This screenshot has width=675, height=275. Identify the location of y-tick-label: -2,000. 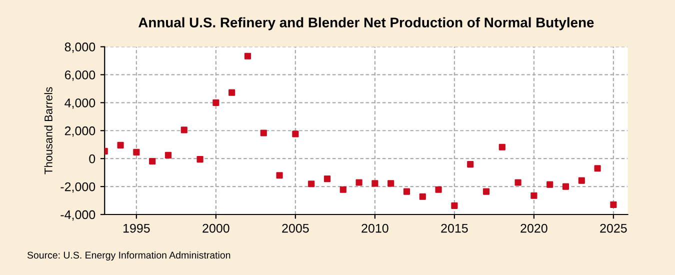
(78, 187).